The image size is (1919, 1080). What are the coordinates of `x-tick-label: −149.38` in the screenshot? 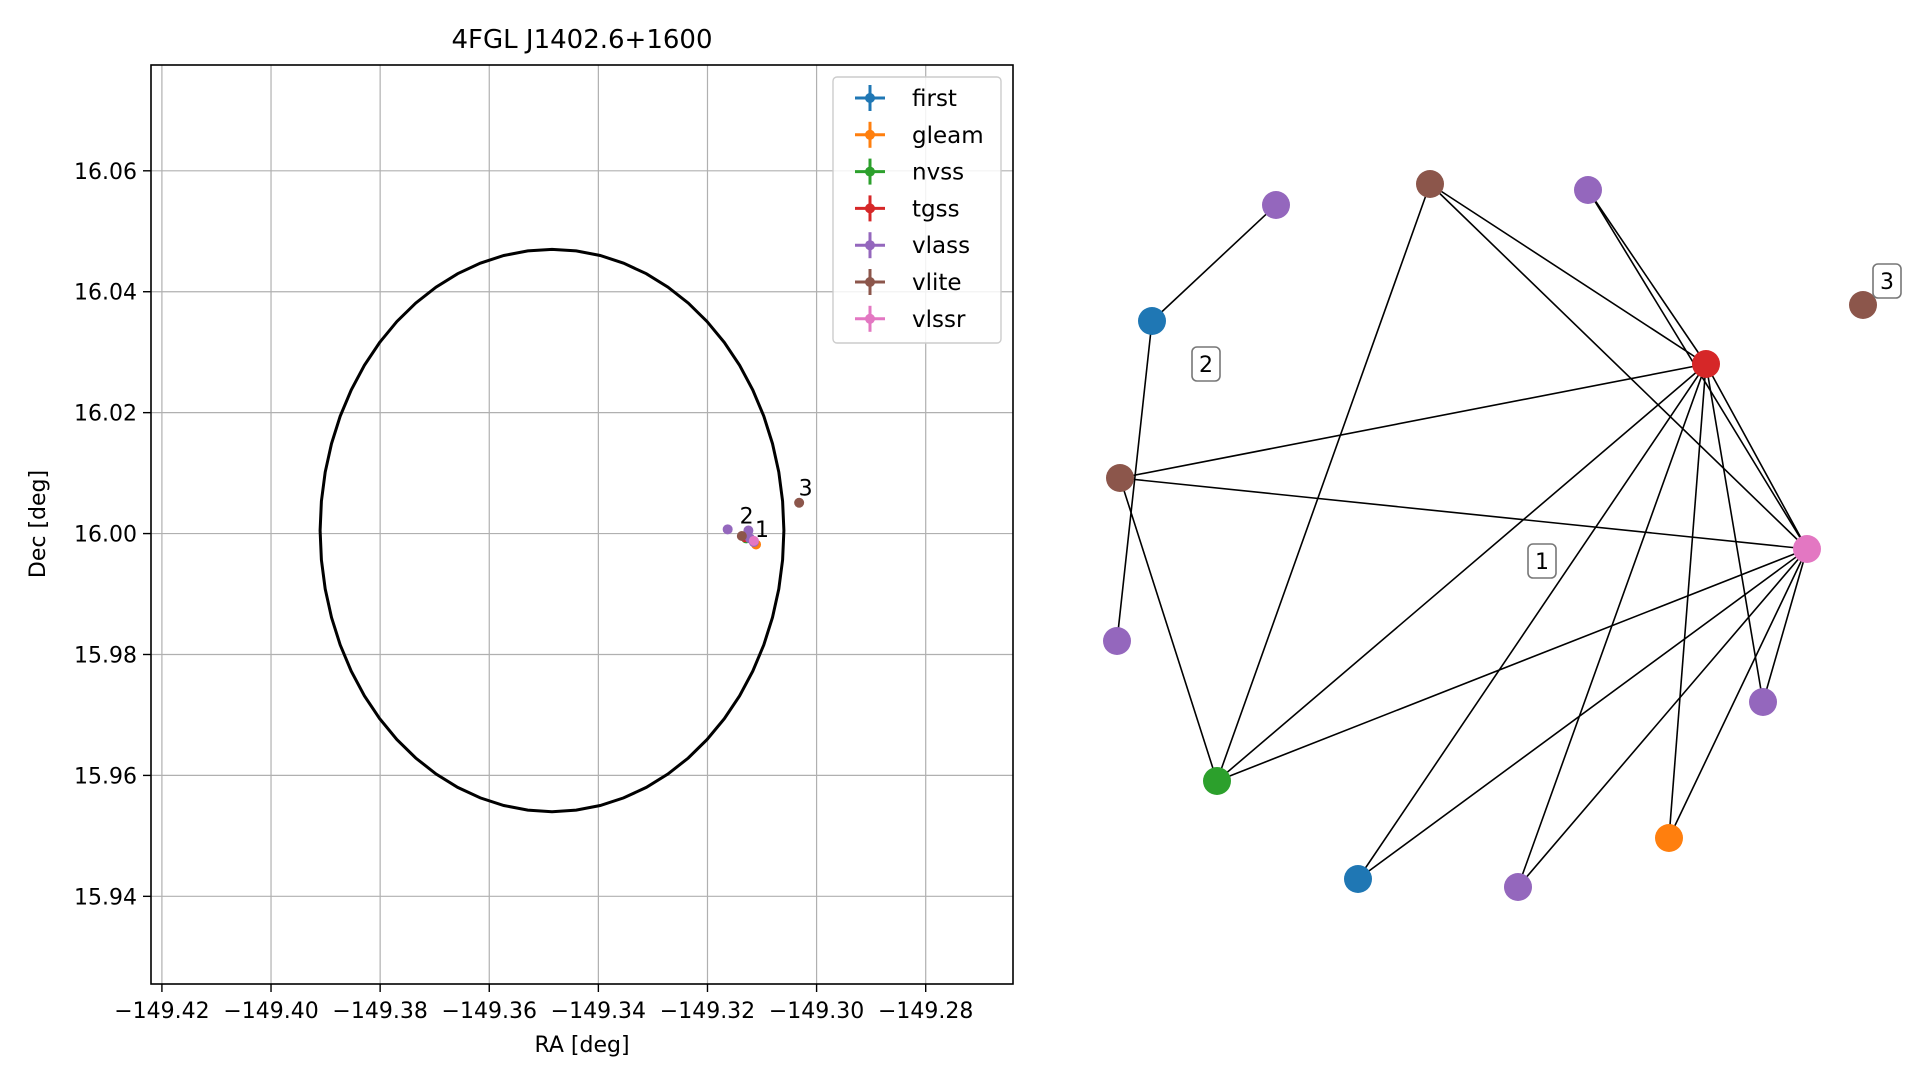 It's located at (379, 1011).